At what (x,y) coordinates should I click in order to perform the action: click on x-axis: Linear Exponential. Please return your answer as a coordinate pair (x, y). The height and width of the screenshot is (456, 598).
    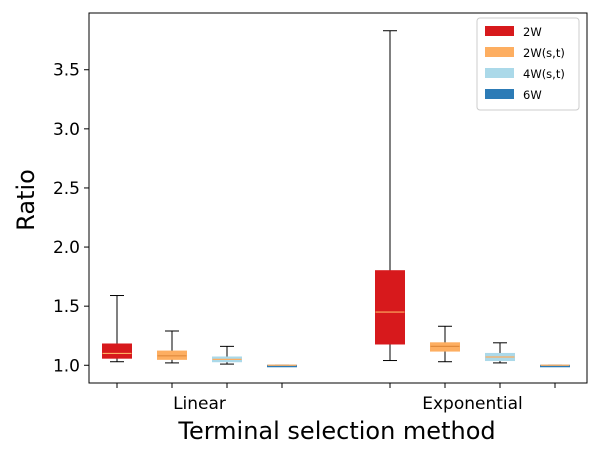
    Looking at the image, I should click on (336, 398).